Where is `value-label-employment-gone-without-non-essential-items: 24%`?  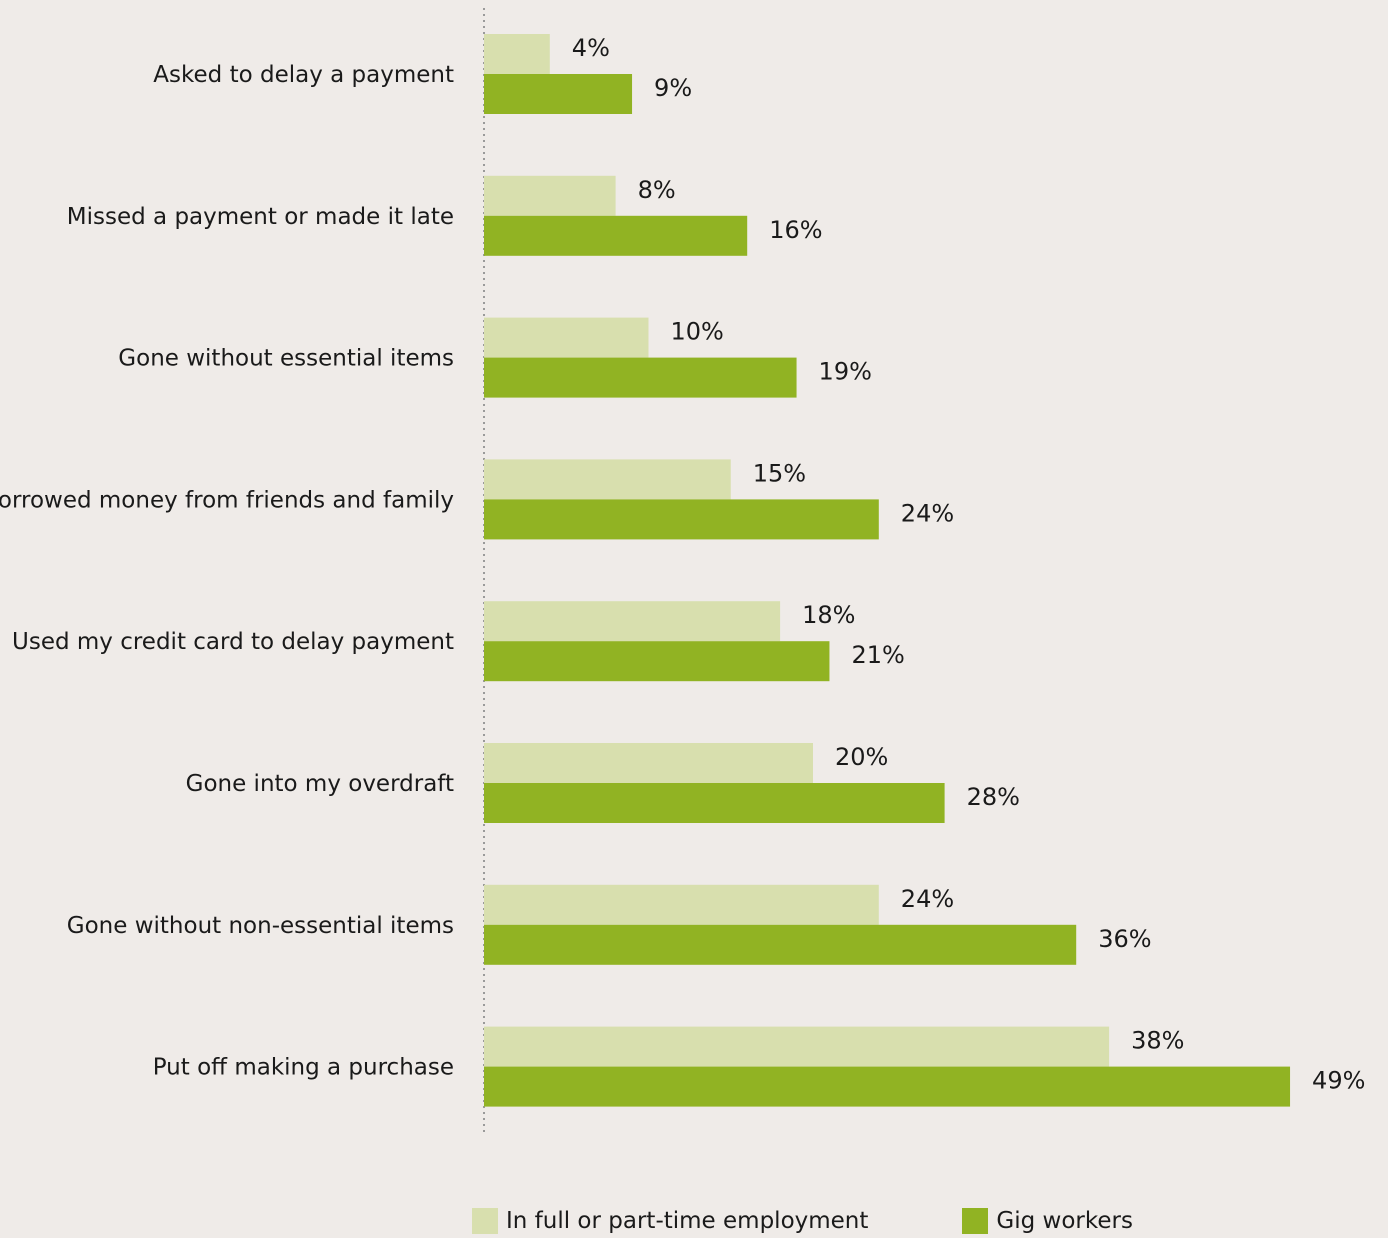 value-label-employment-gone-without-non-essential-items: 24% is located at coordinates (927, 899).